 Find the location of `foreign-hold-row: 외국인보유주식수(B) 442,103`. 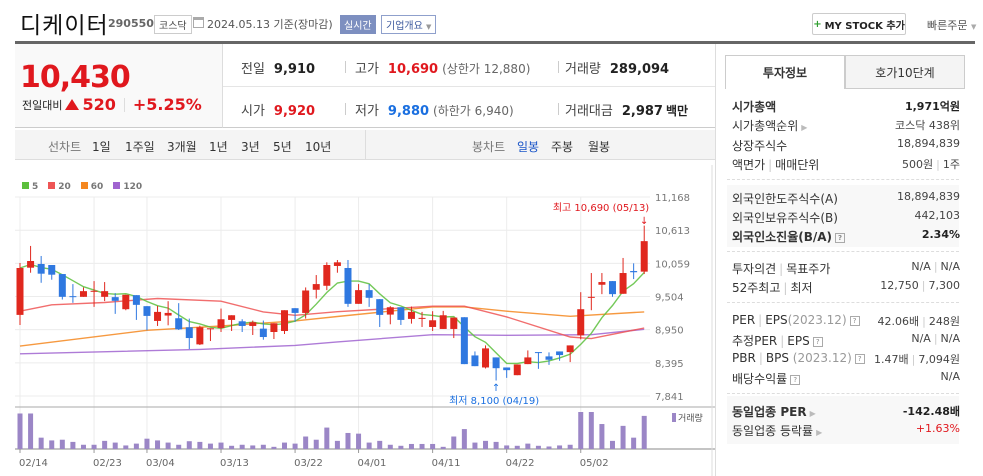

foreign-hold-row: 외국인보유주식수(B) 442,103 is located at coordinates (846, 217).